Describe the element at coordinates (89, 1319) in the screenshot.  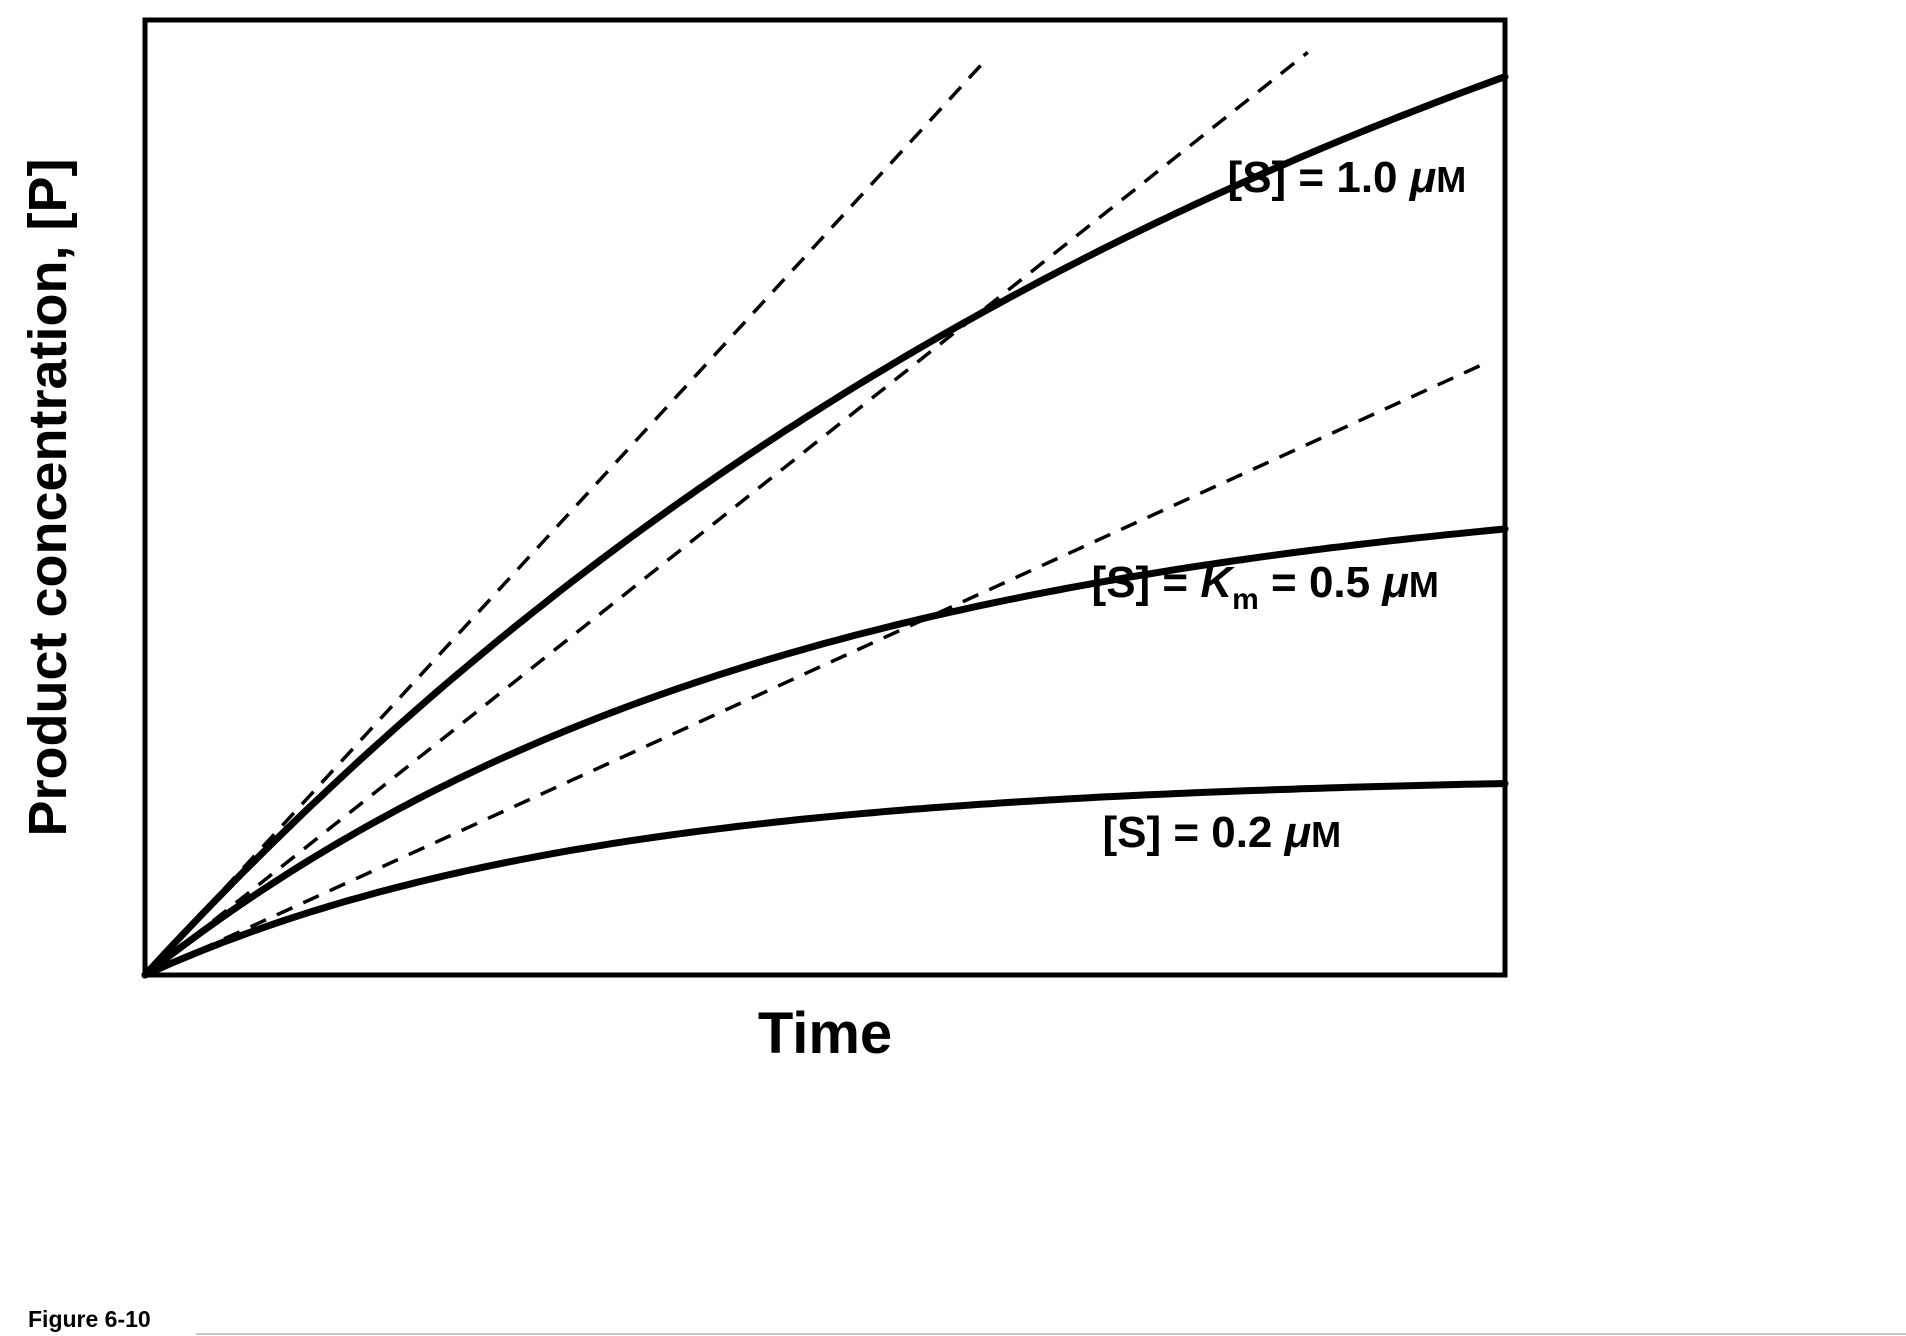
I see `figure-caption: Figure 6-10` at that location.